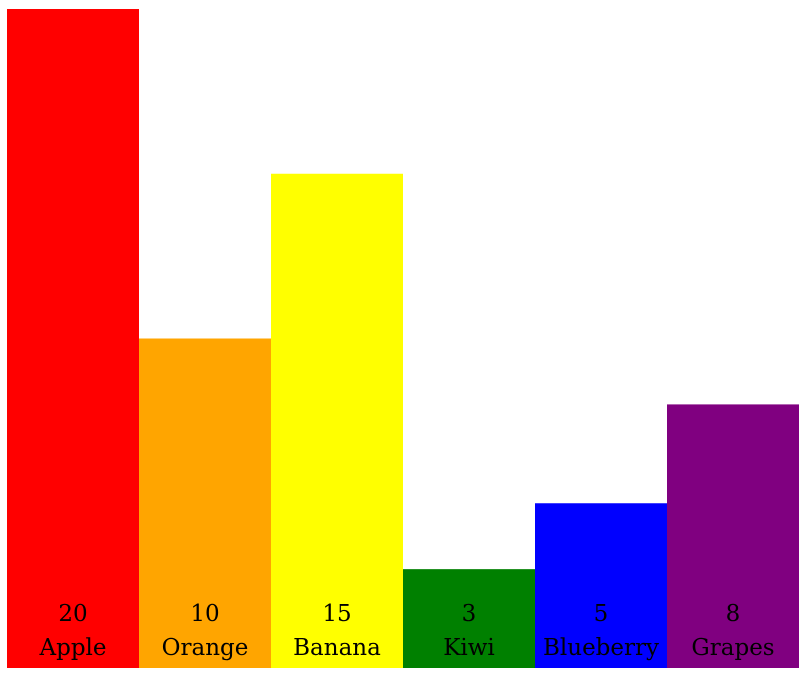  What do you see at coordinates (733, 536) in the screenshot?
I see `bar-grapes` at bounding box center [733, 536].